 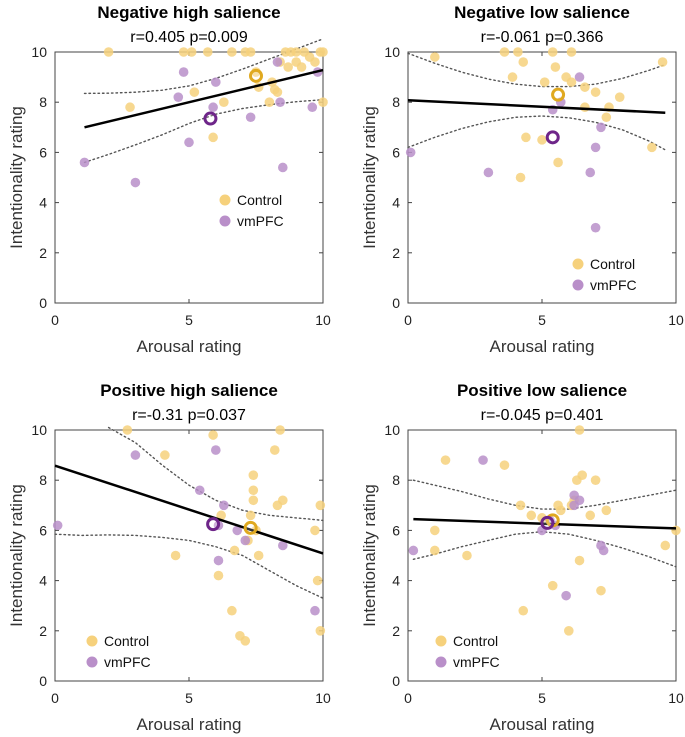 What do you see at coordinates (39, 430) in the screenshot?
I see `y-tick-label: 10` at bounding box center [39, 430].